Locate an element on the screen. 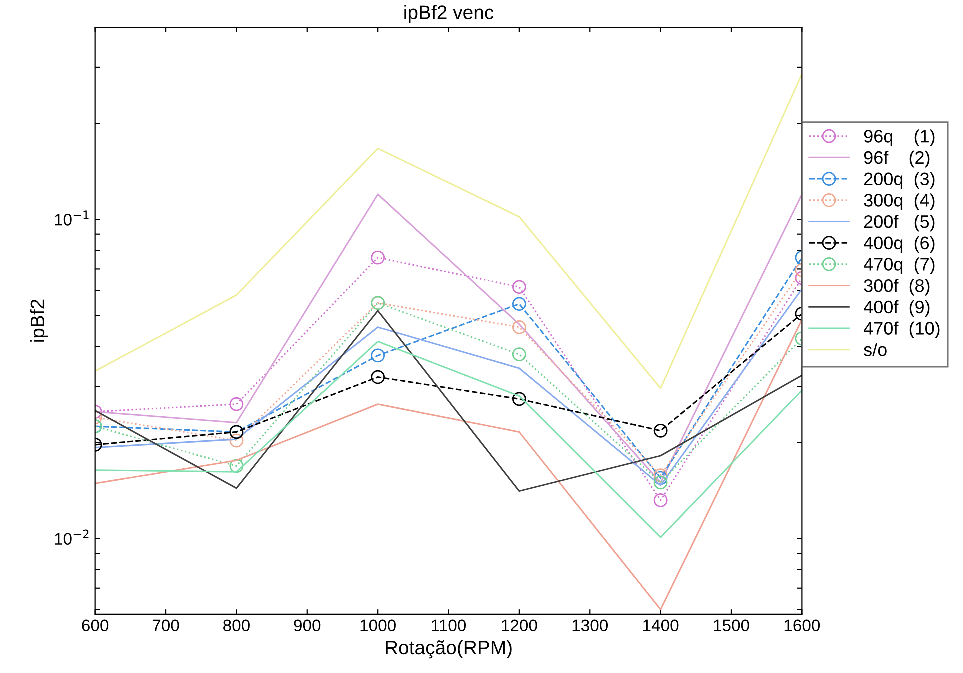  legend-label: s/o is located at coordinates (875, 349).